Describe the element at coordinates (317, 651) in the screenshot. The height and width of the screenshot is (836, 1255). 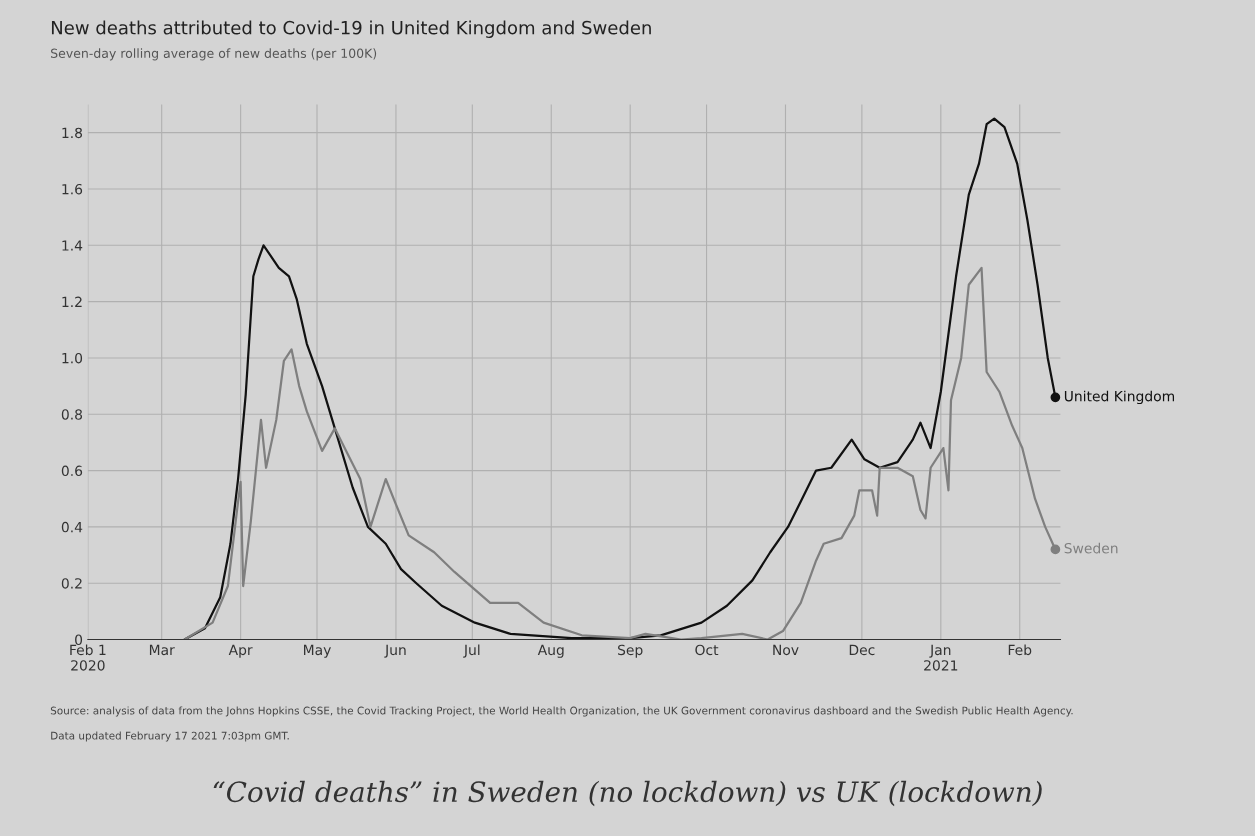
I see `x-tick-label: May` at that location.